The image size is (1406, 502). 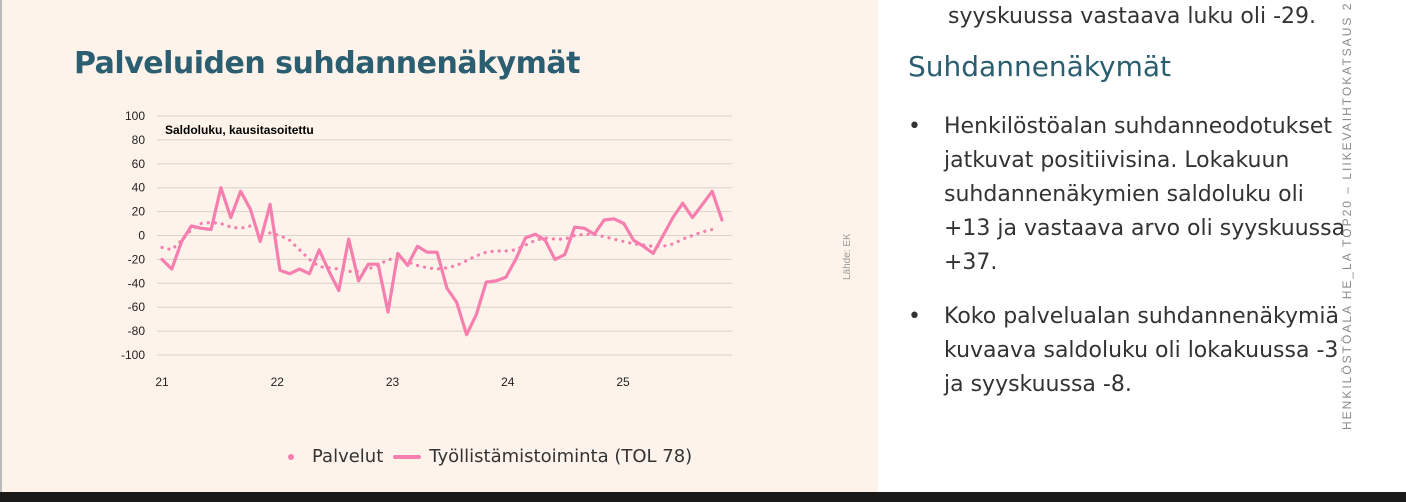 I want to click on legend-item-palvelut: Palvelut, so click(x=335, y=456).